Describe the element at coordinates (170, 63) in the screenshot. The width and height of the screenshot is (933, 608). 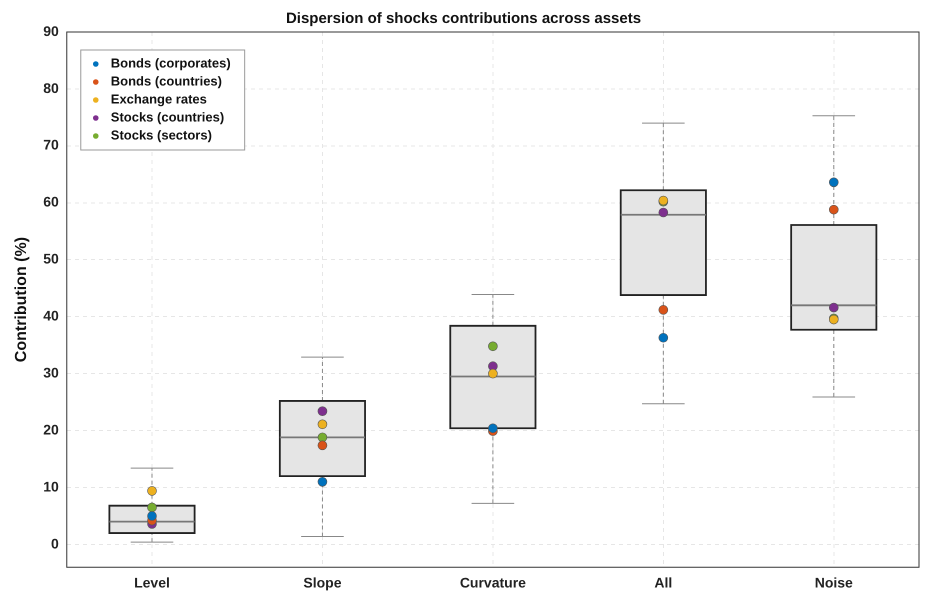
I see `legend-label: Bonds (corporates)` at that location.